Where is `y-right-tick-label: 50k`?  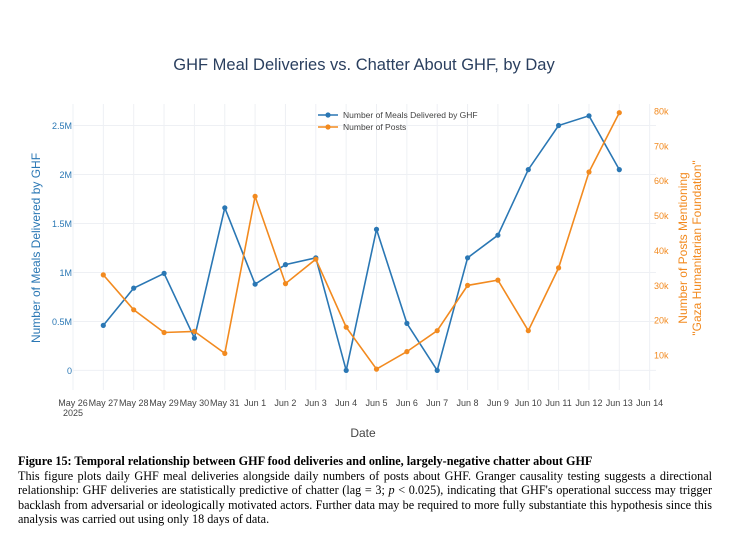 y-right-tick-label: 50k is located at coordinates (661, 216).